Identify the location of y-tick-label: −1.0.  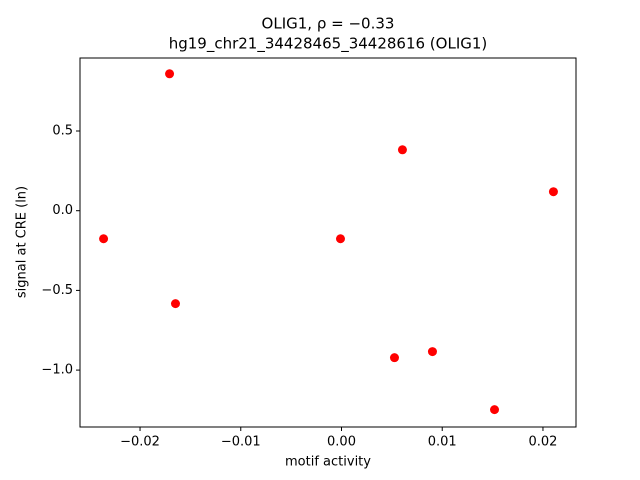
(57, 370).